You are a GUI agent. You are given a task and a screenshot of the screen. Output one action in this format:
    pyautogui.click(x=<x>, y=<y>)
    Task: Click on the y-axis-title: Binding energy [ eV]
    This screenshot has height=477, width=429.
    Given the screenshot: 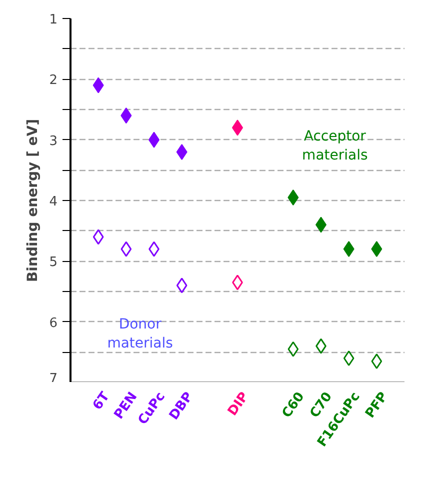 What is the action you would take?
    pyautogui.click(x=33, y=200)
    